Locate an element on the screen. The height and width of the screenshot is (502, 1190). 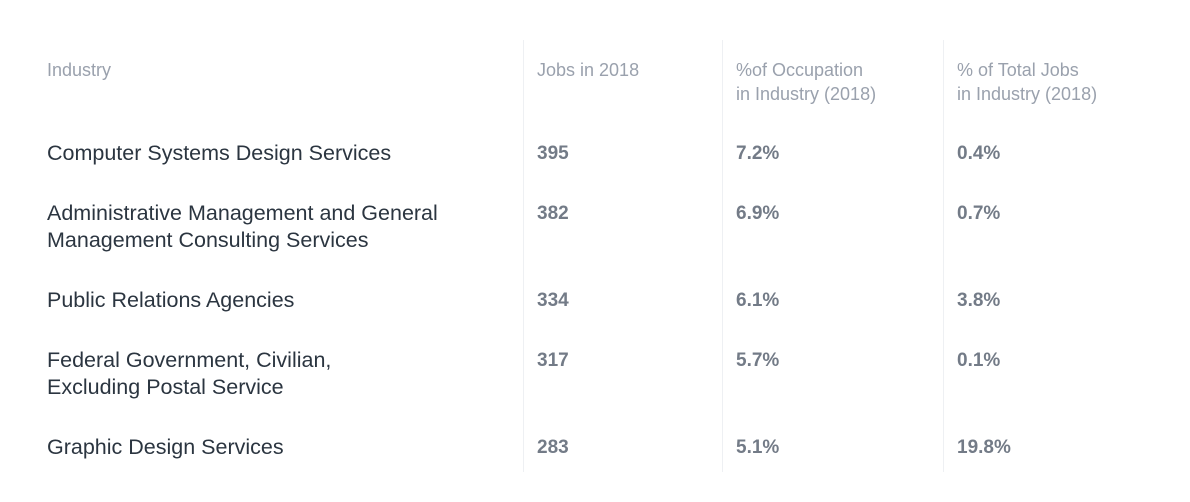
table-row-pct-total: 3.8% is located at coordinates (979, 300).